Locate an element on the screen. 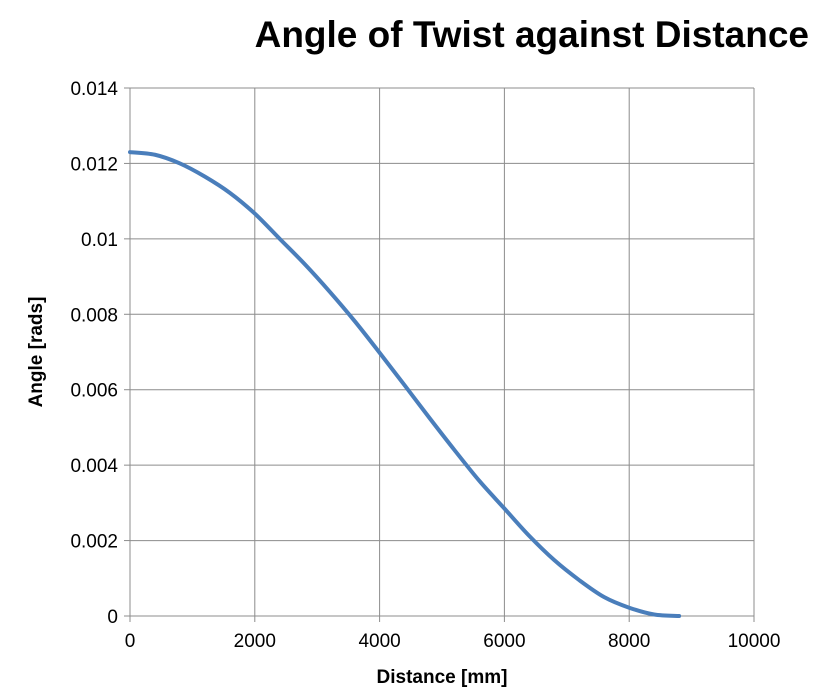  y-tick-label: 0.002 is located at coordinates (94, 542).